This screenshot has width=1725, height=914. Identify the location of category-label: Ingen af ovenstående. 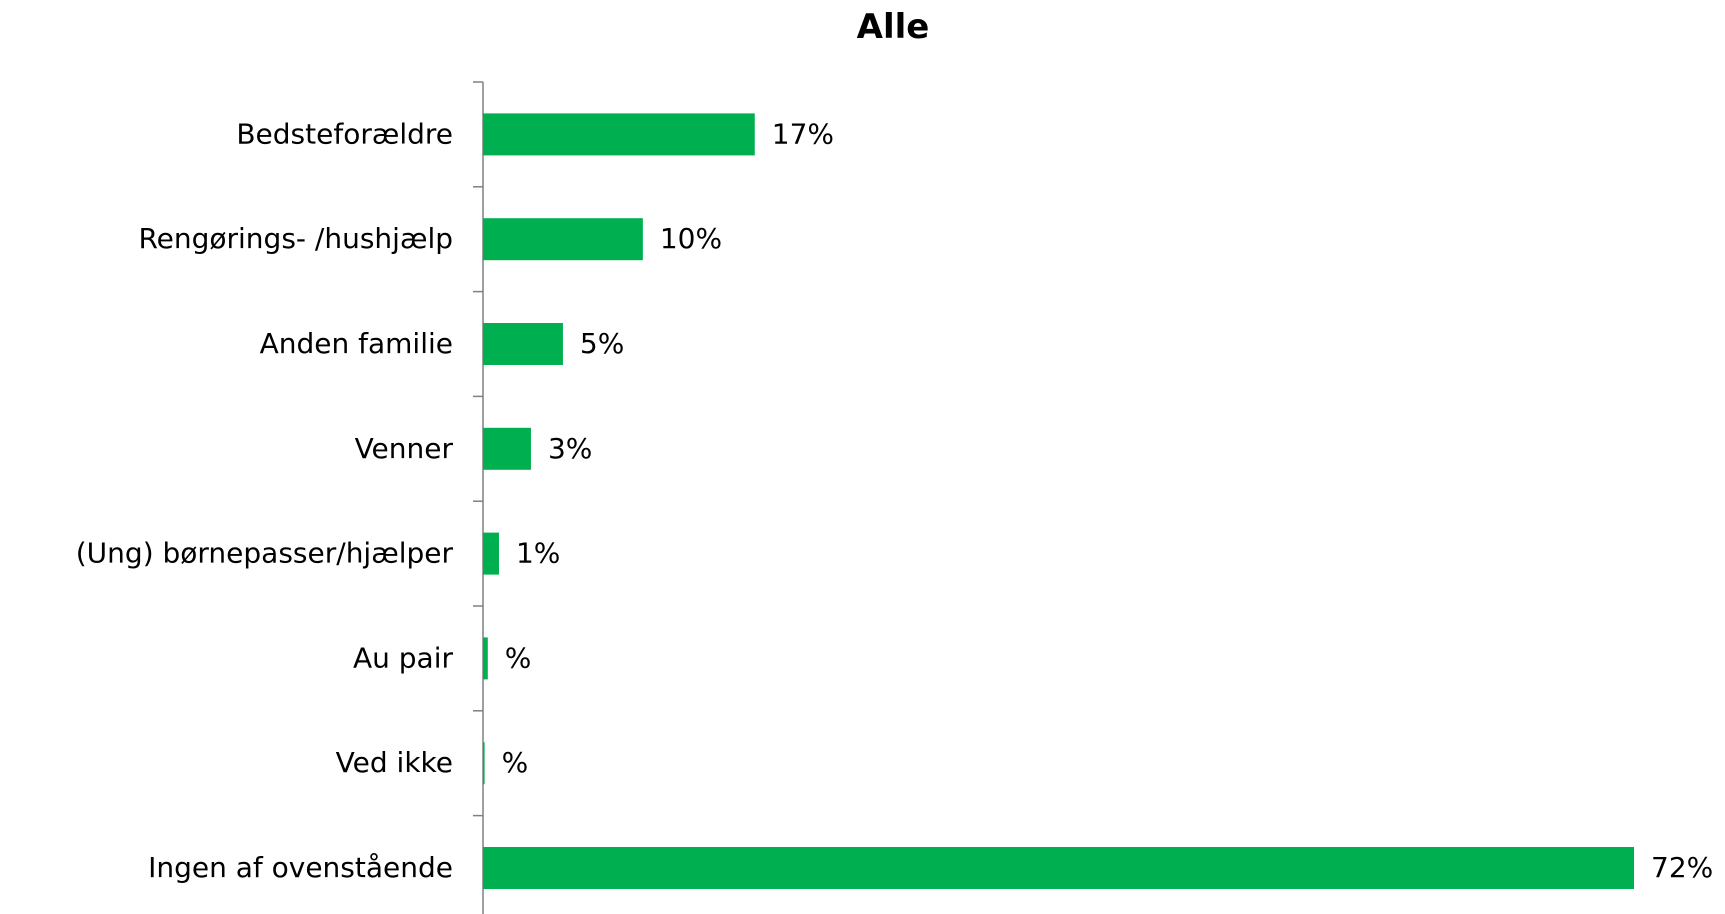
(300, 867).